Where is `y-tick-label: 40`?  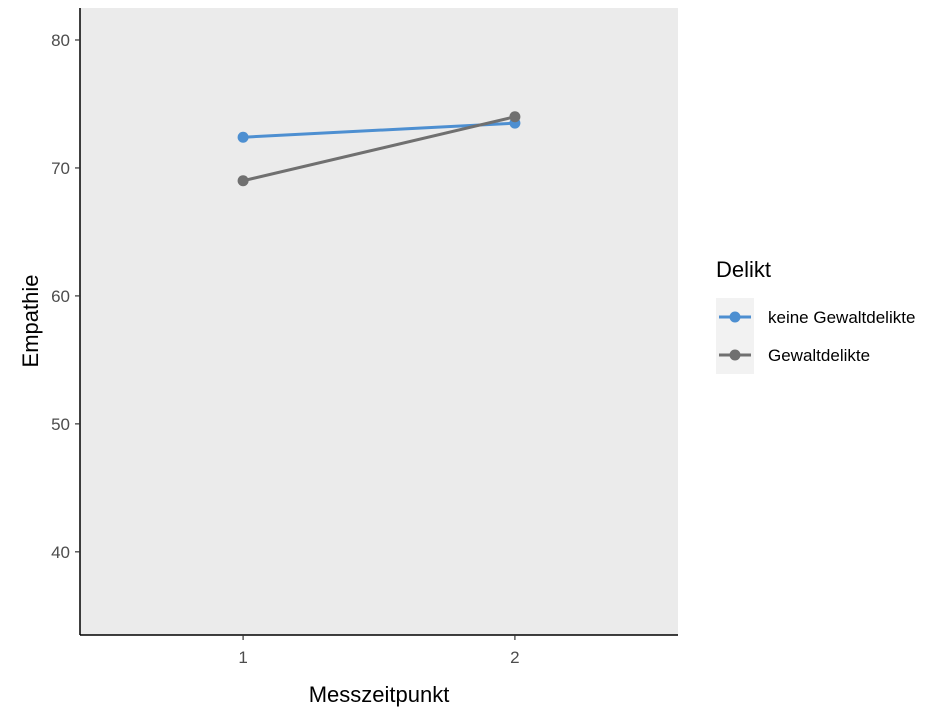 y-tick-label: 40 is located at coordinates (60, 552).